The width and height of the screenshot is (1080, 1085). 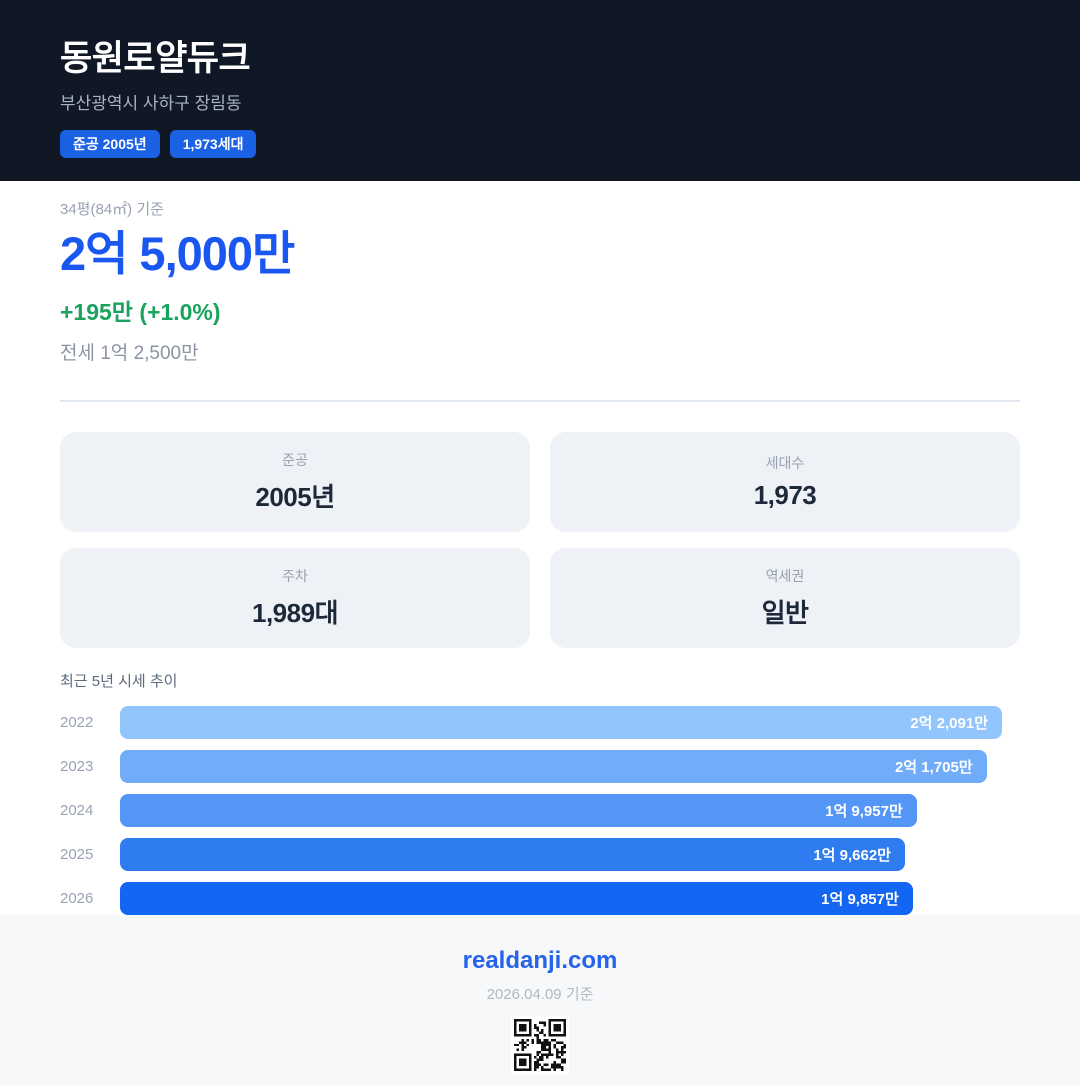 I want to click on chart-bar-value: 2억 1,705만, so click(x=933, y=768).